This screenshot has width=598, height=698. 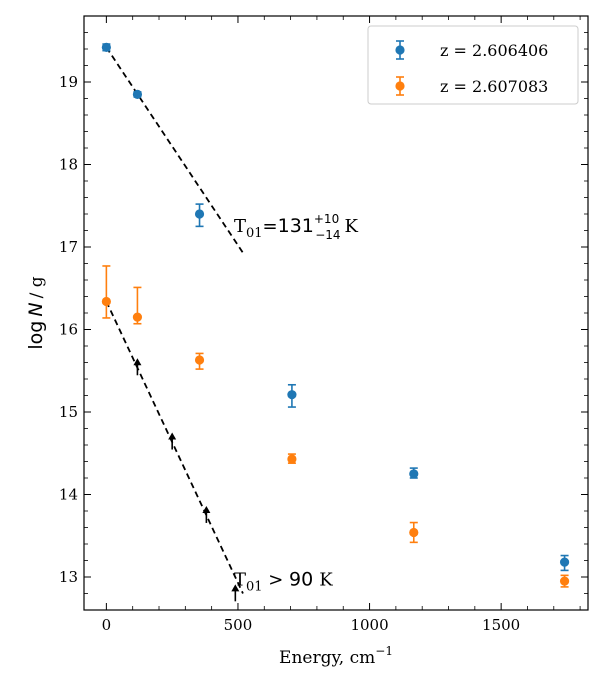 What do you see at coordinates (384, 651) in the screenshot?
I see `x-axis-label-sup: −1` at bounding box center [384, 651].